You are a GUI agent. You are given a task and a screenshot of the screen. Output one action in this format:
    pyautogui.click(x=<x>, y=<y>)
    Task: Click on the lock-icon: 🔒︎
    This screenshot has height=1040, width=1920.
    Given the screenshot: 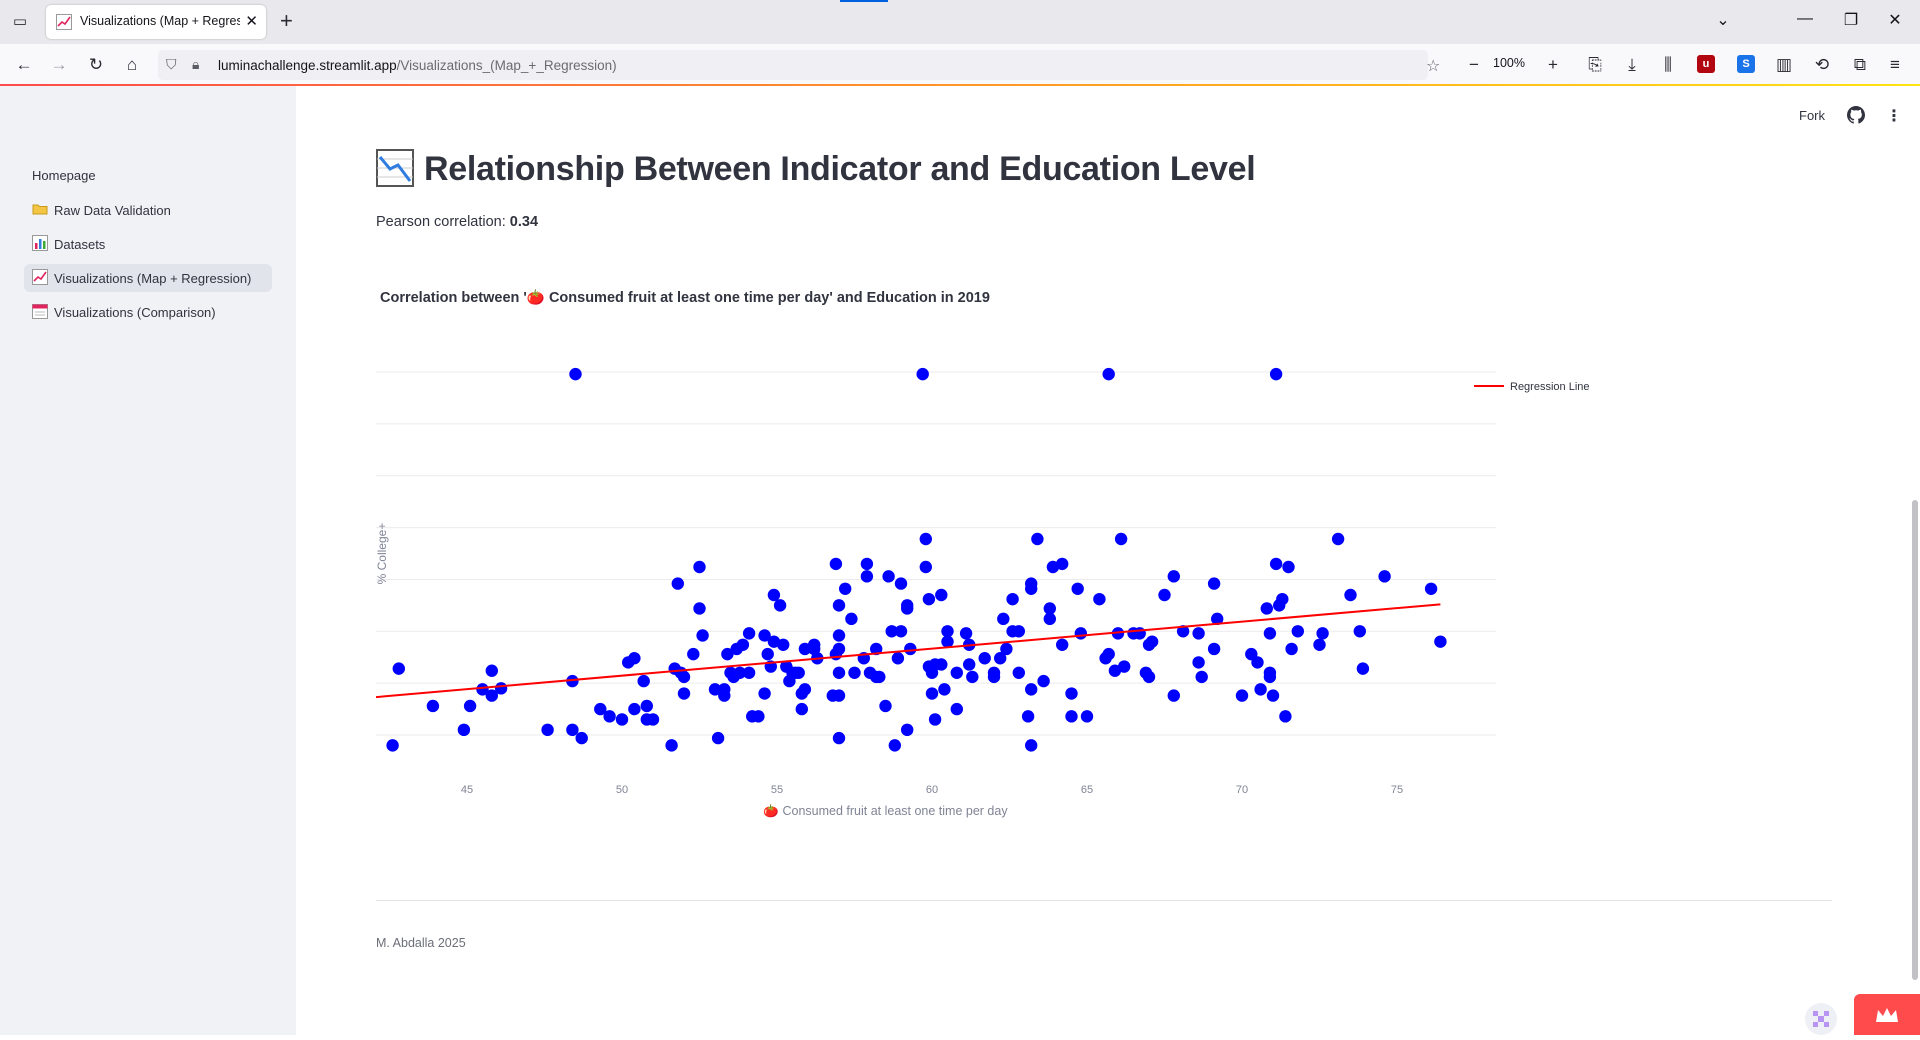 What is the action you would take?
    pyautogui.click(x=196, y=64)
    